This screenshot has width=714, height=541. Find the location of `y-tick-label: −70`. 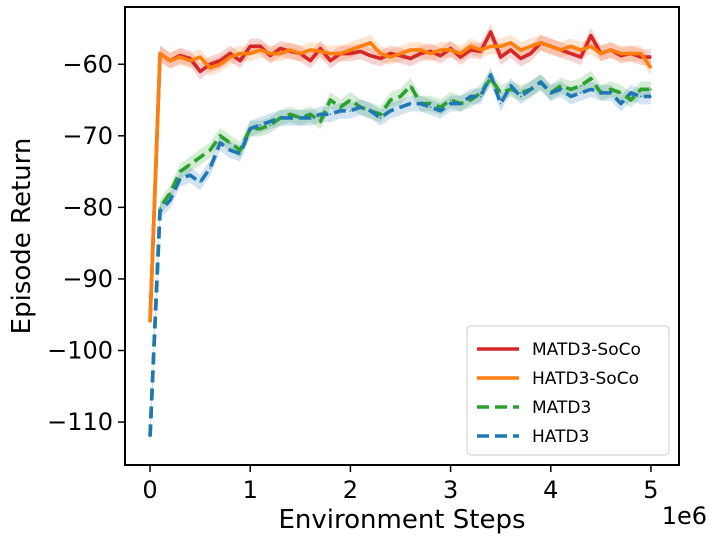

y-tick-label: −70 is located at coordinates (87, 136).